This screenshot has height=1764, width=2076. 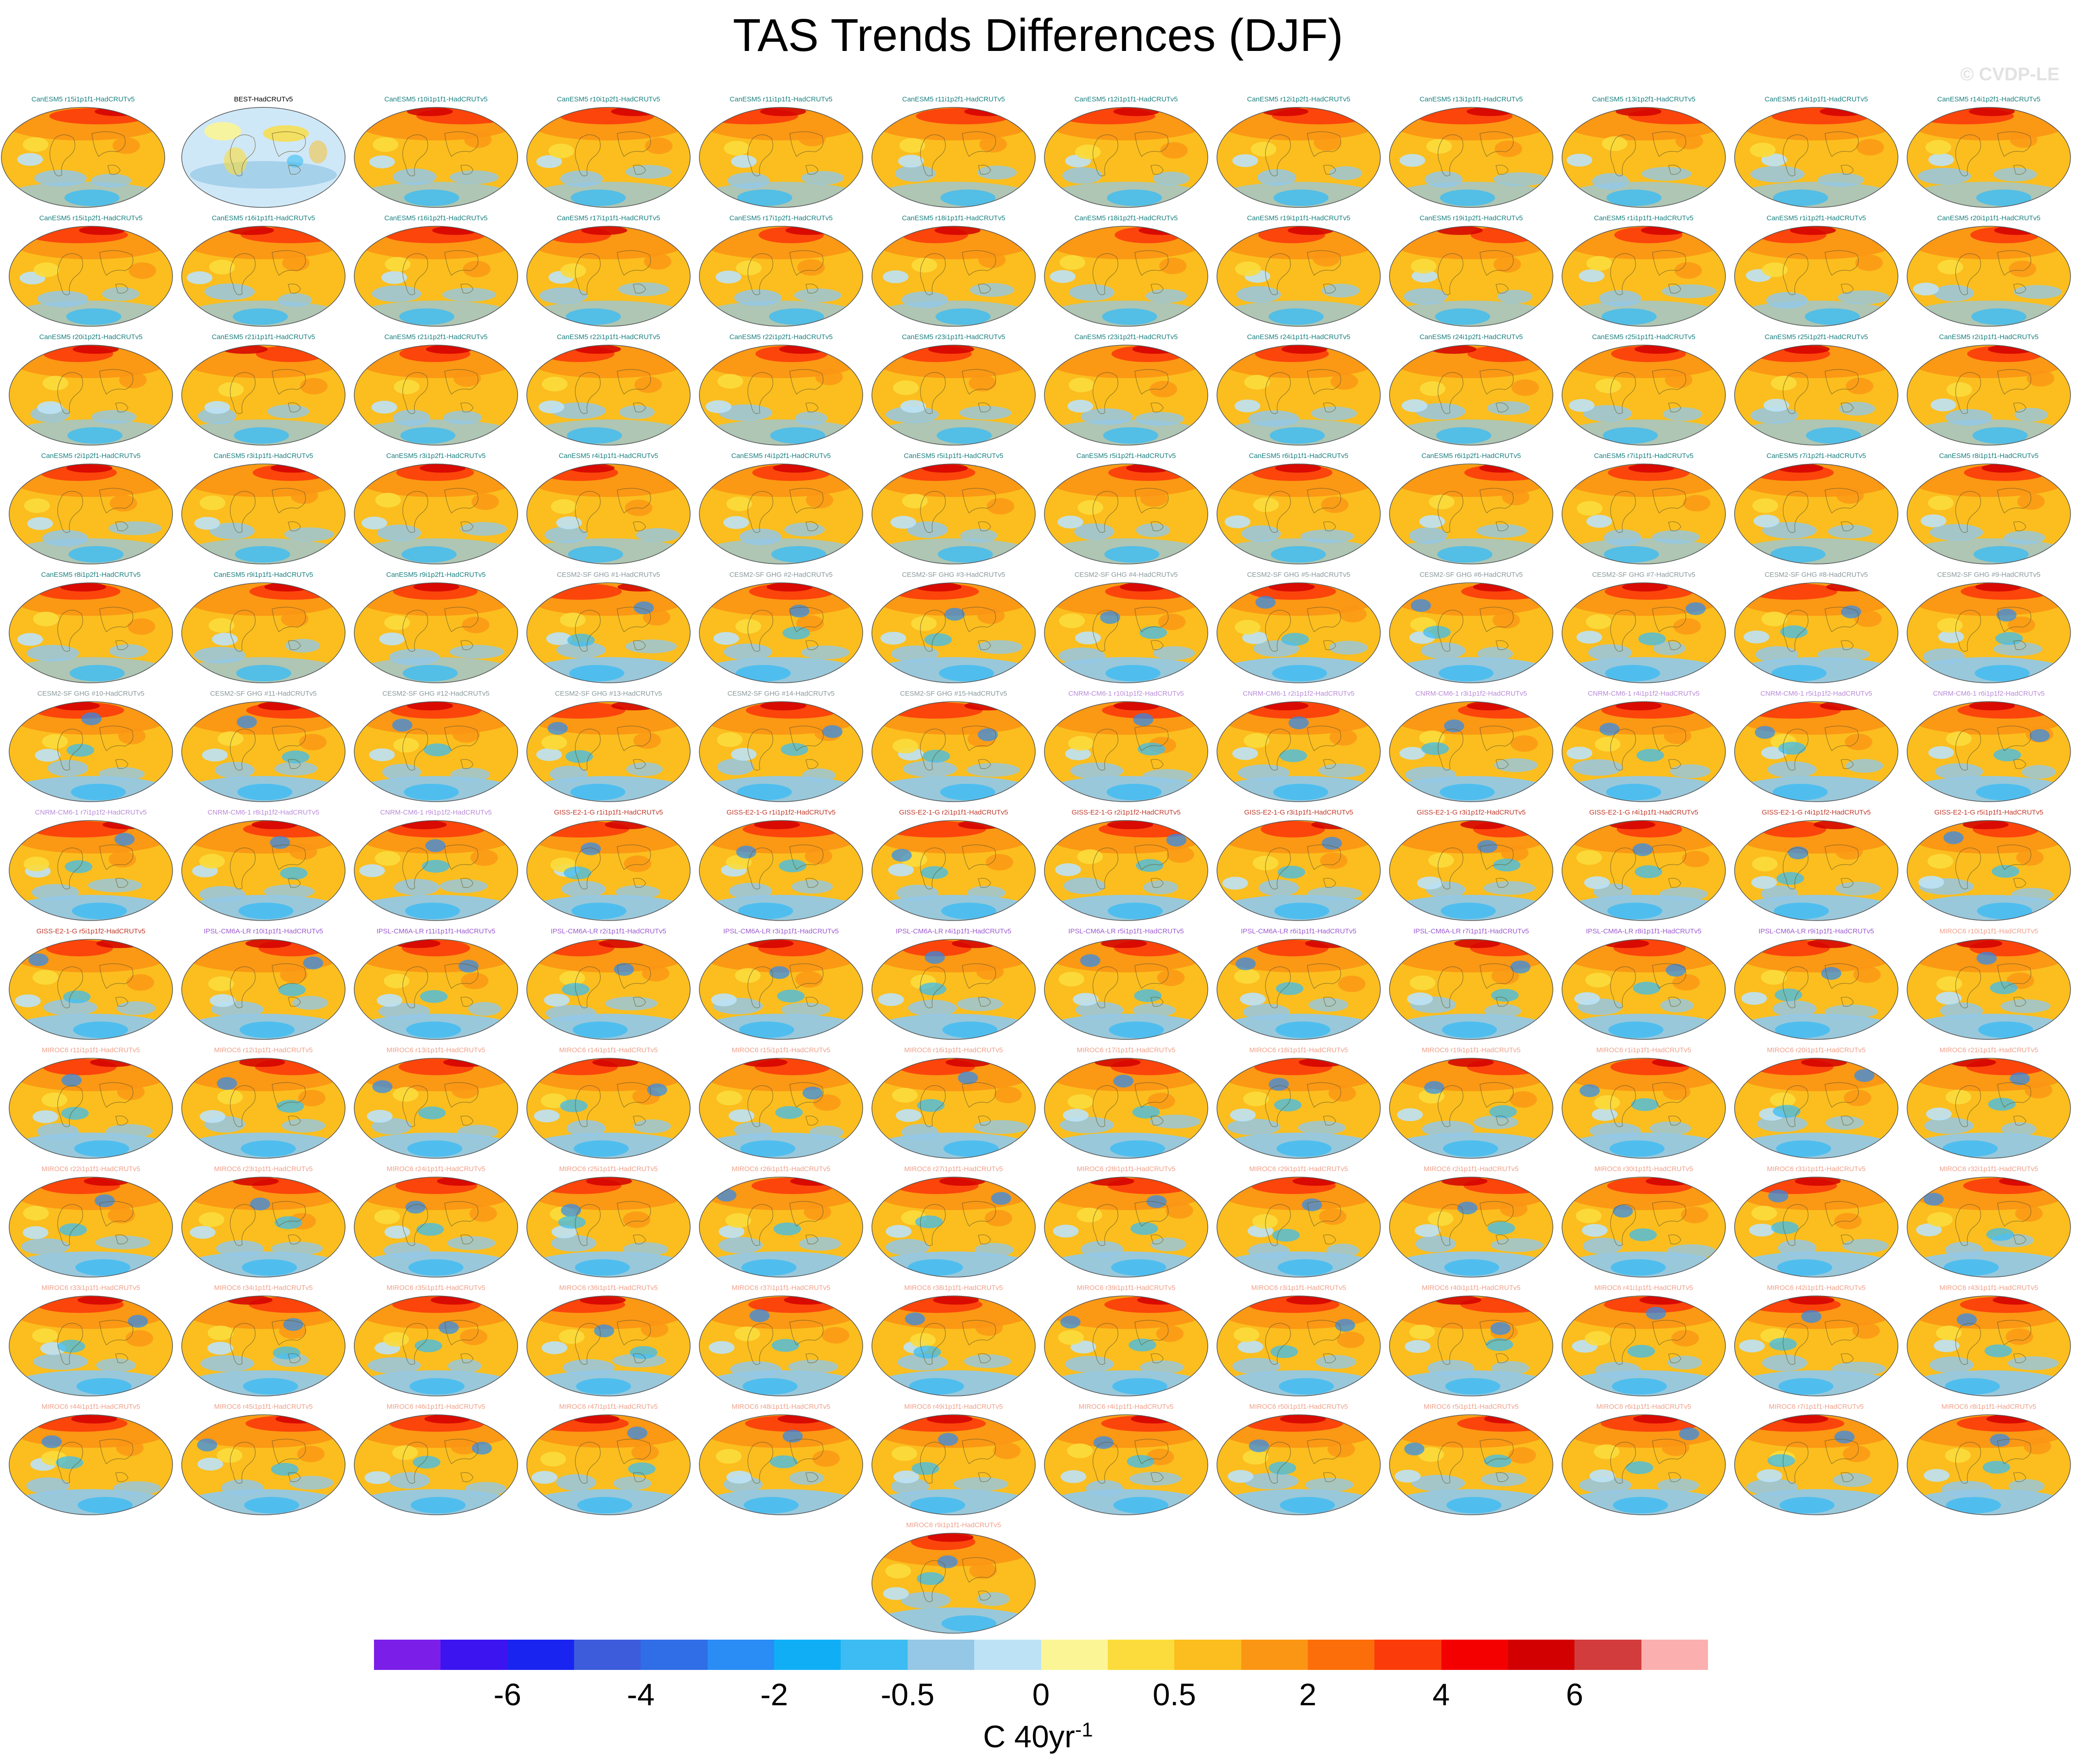 What do you see at coordinates (1643, 1169) in the screenshot?
I see `panel-title: MIROC6 r30i1p1f1-HadCRUTv5` at bounding box center [1643, 1169].